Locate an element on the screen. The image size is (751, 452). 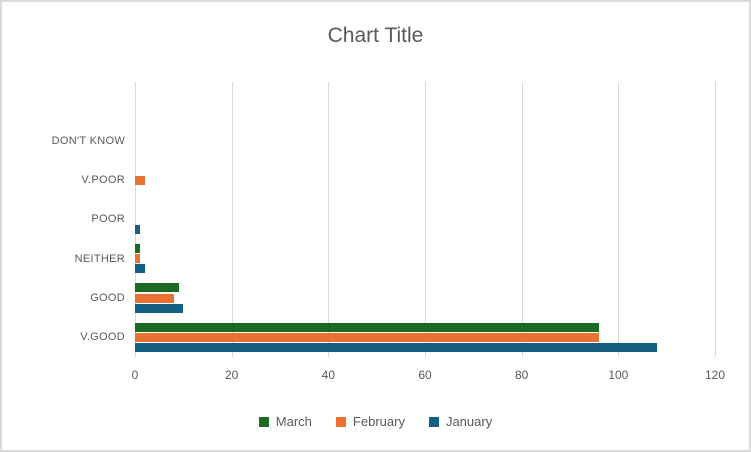
category-band-poor: POOR is located at coordinates (403, 219).